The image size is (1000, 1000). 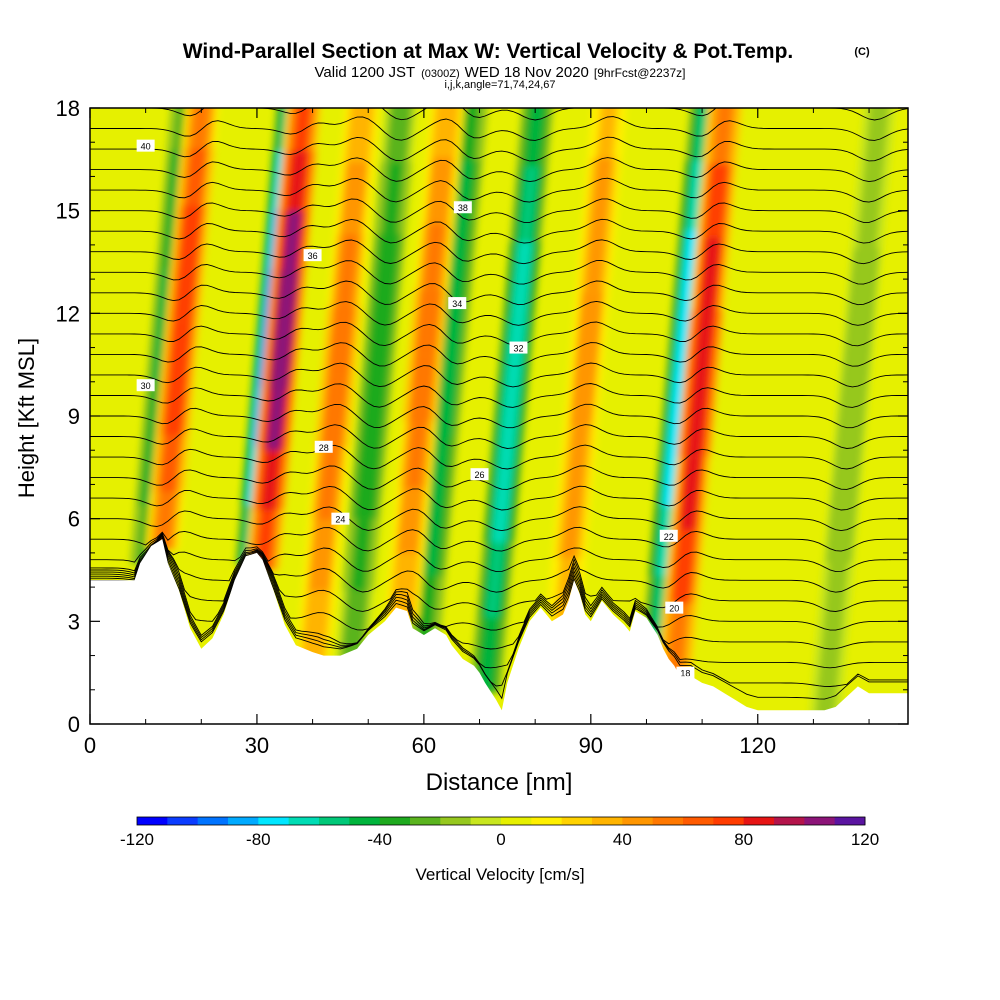 What do you see at coordinates (258, 839) in the screenshot?
I see `colorbar-tick-label: -80` at bounding box center [258, 839].